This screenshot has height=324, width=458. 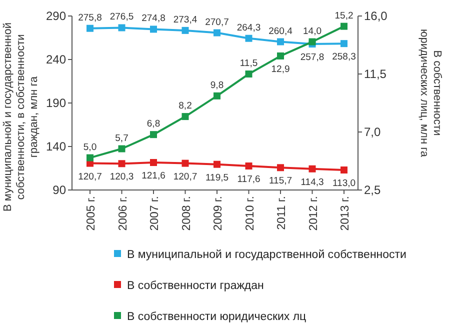 I want to click on y-tick-label: 290, so click(x=56, y=16).